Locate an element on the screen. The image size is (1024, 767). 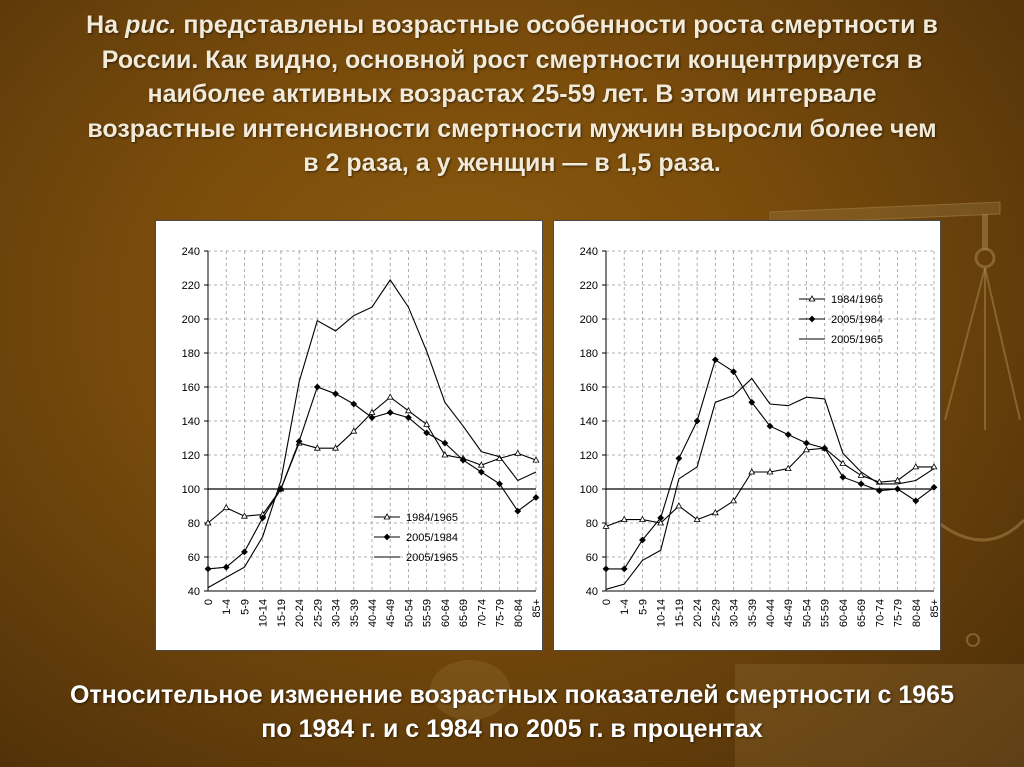
x-tick-label: 80-84 is located at coordinates (917, 613).